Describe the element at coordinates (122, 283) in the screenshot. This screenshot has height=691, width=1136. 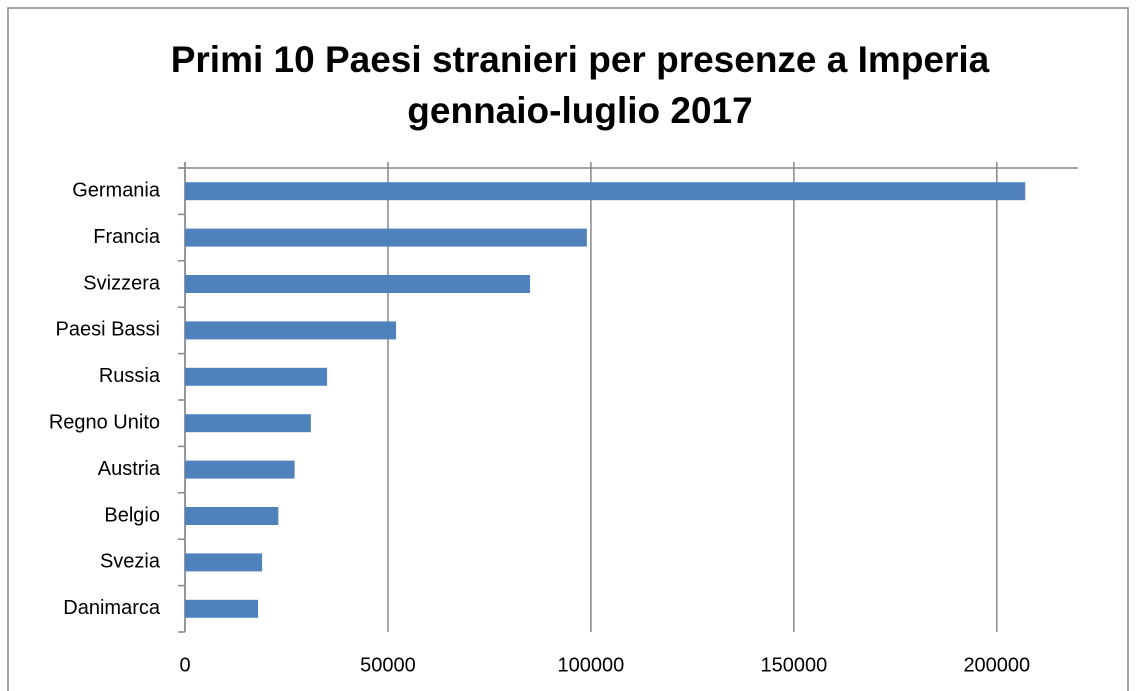
I see `y-tick-label: Svizzera` at that location.